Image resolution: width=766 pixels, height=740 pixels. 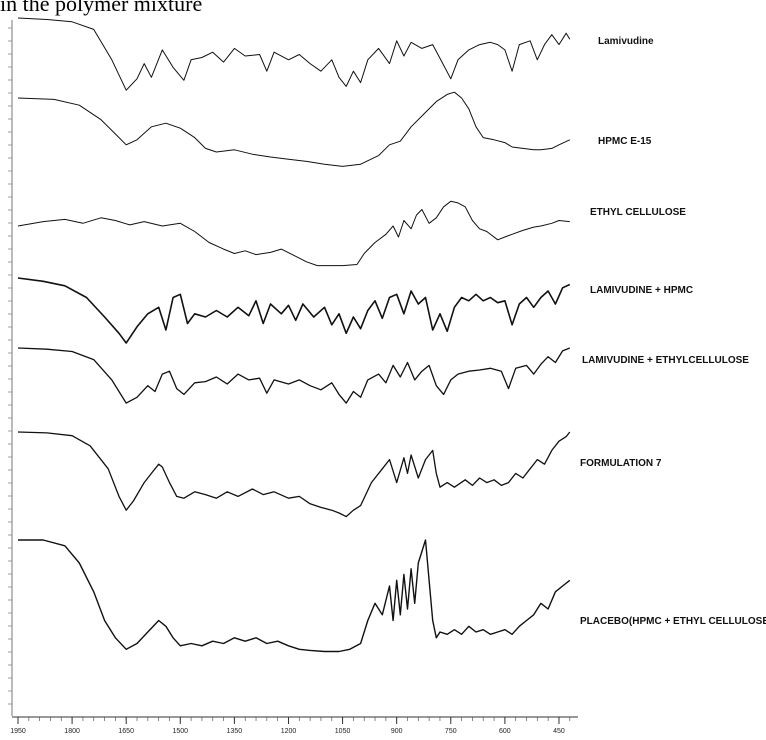 What do you see at coordinates (235, 731) in the screenshot?
I see `x-tick-label: 1350` at bounding box center [235, 731].